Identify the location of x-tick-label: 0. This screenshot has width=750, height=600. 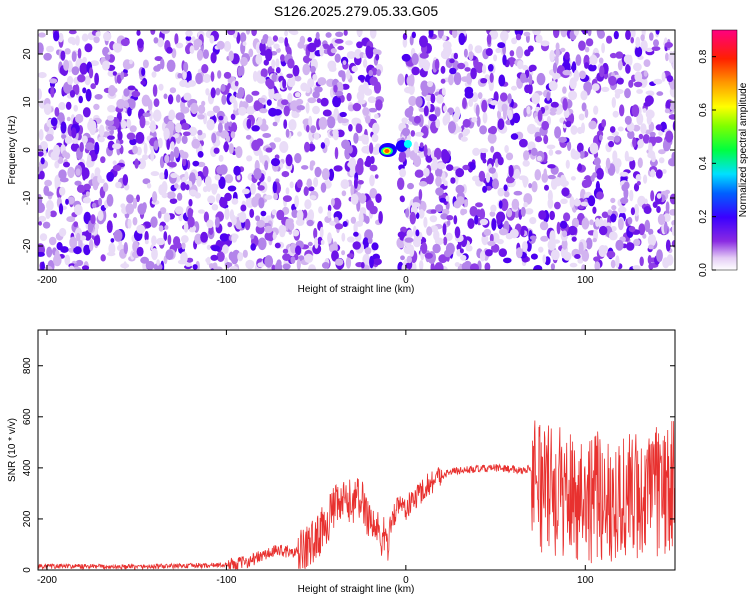
(406, 280).